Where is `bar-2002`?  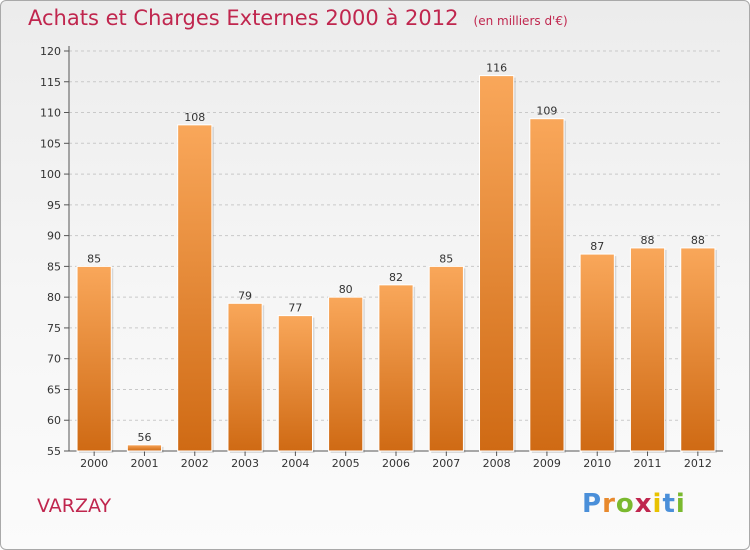
bar-2002 is located at coordinates (195, 288).